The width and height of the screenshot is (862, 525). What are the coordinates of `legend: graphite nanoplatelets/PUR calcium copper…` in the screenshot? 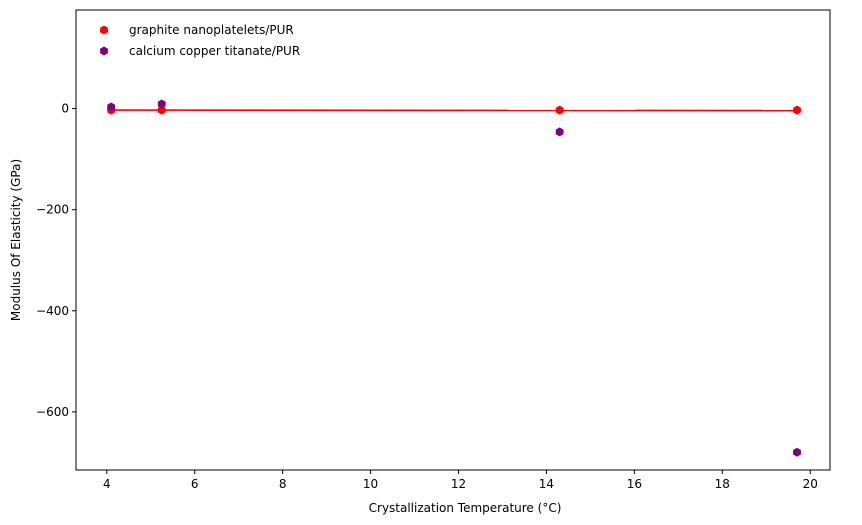 It's located at (200, 40).